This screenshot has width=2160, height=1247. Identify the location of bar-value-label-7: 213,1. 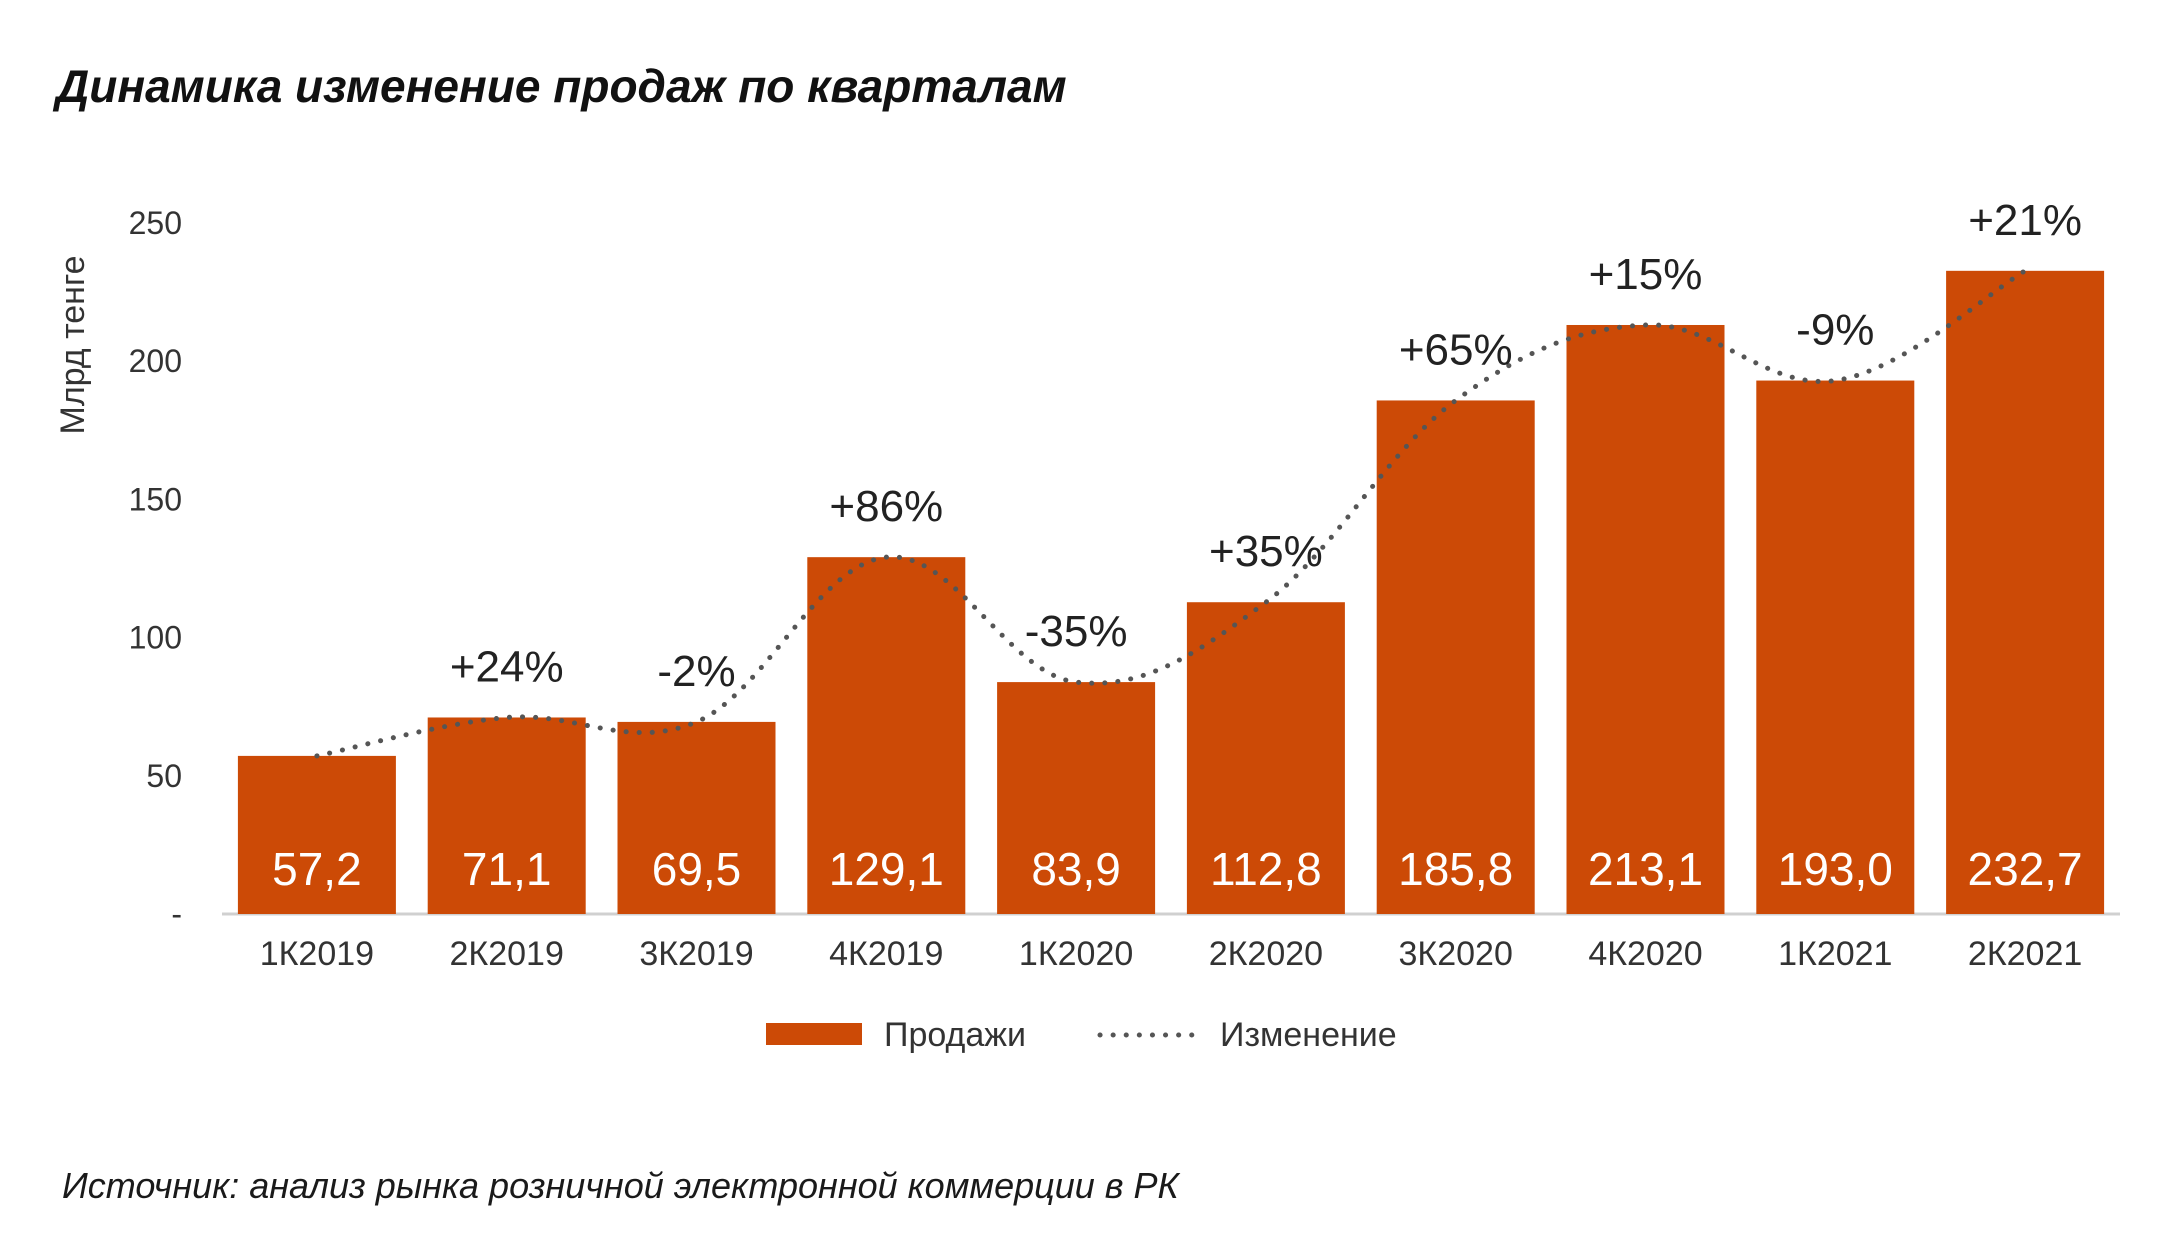
(1645, 869).